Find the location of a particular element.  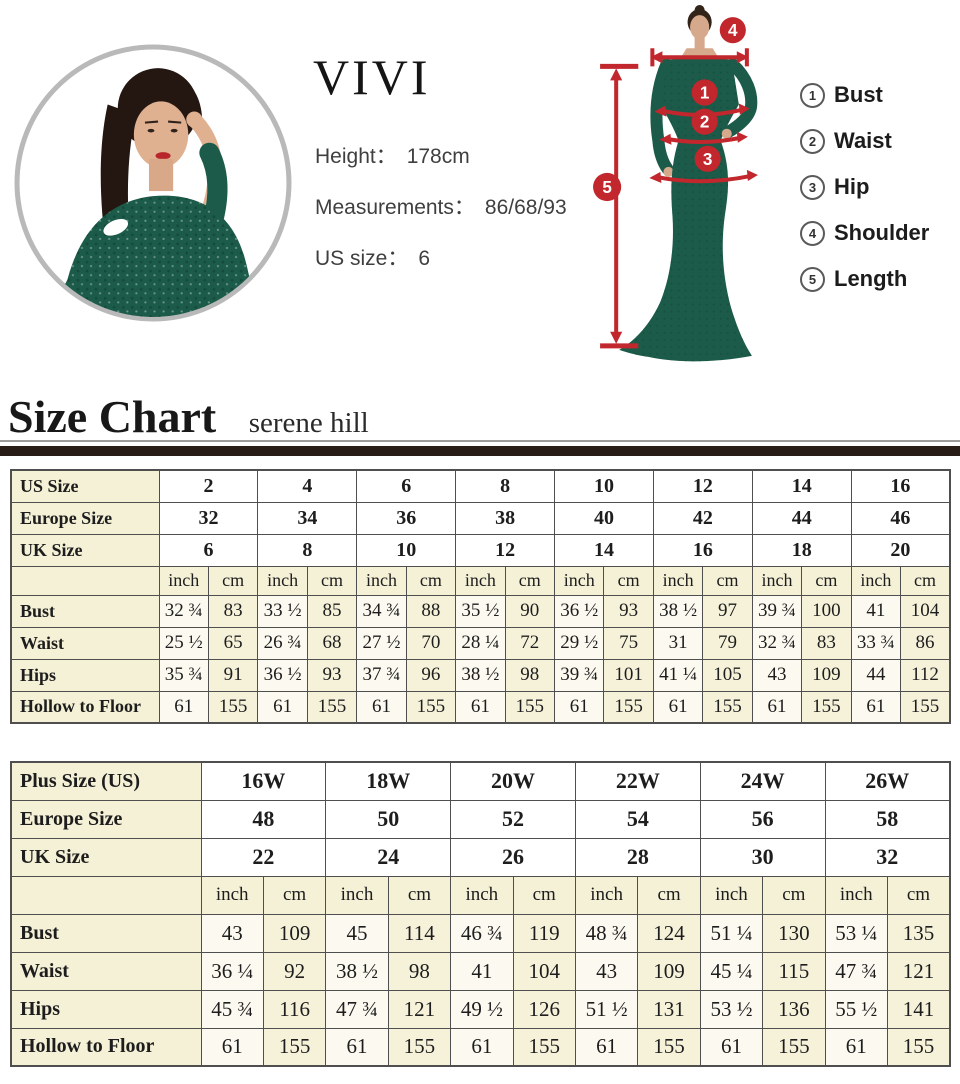

marker-4: 4 is located at coordinates (733, 30).